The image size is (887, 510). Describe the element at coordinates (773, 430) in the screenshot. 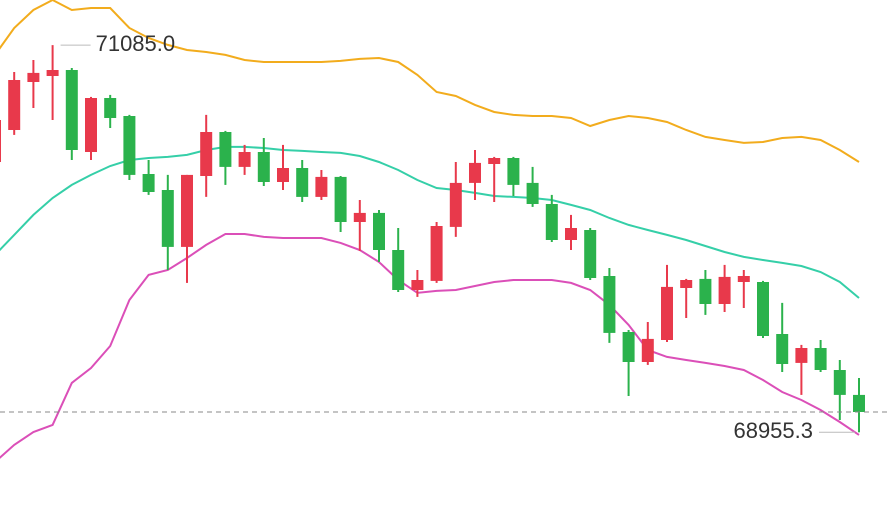

I see `low-label: 68955.3` at that location.